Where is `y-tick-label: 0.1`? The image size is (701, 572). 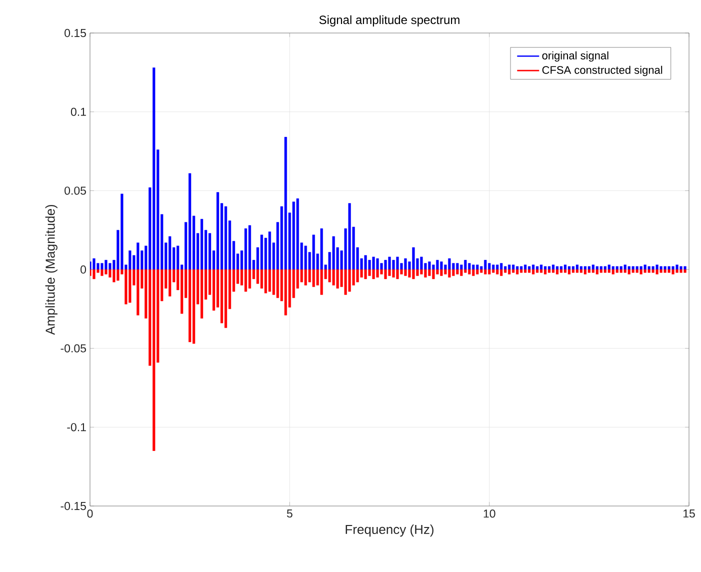 y-tick-label: 0.1 is located at coordinates (78, 112).